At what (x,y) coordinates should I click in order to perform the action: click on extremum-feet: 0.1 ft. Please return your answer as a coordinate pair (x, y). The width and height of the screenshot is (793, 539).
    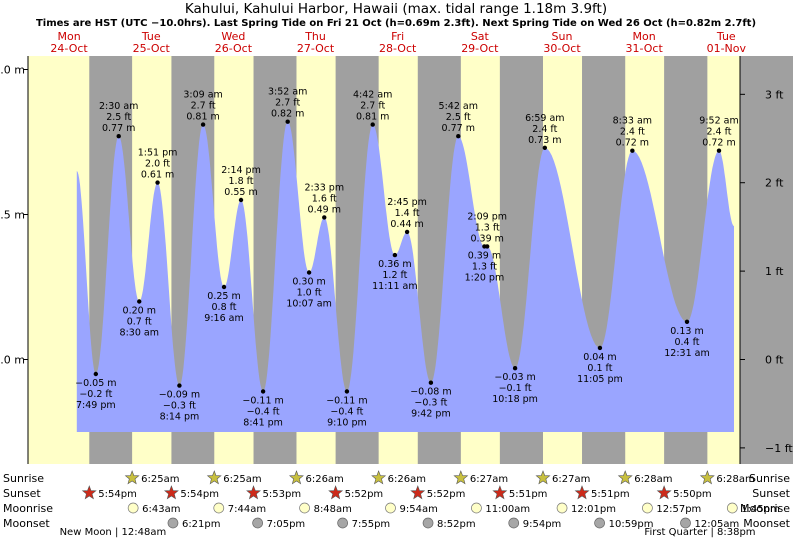
    Looking at the image, I should click on (599, 368).